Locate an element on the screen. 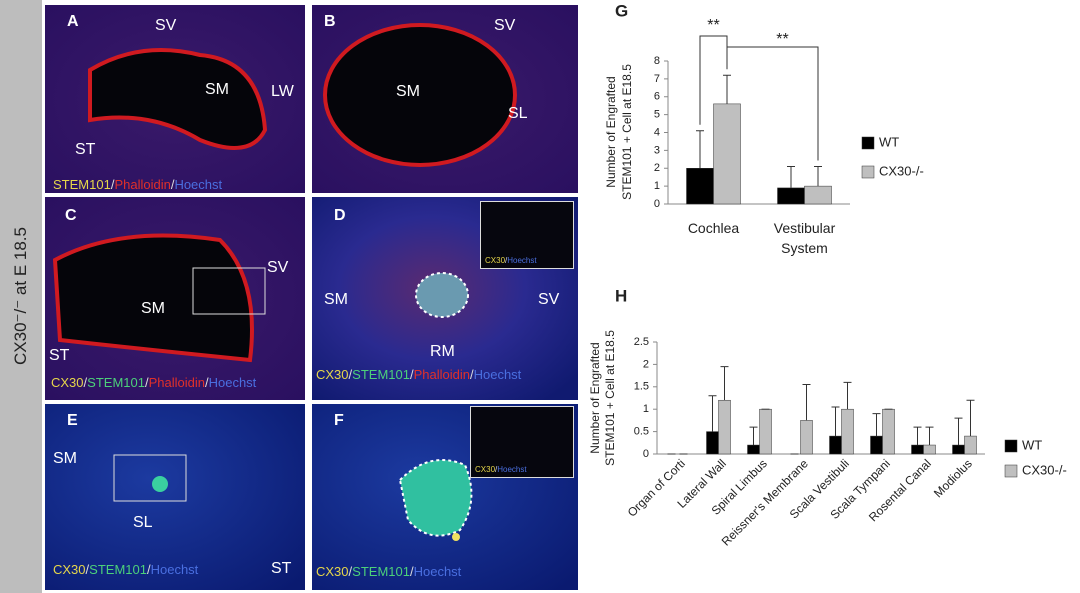 The image size is (1080, 593). panel-label: D is located at coordinates (340, 215).